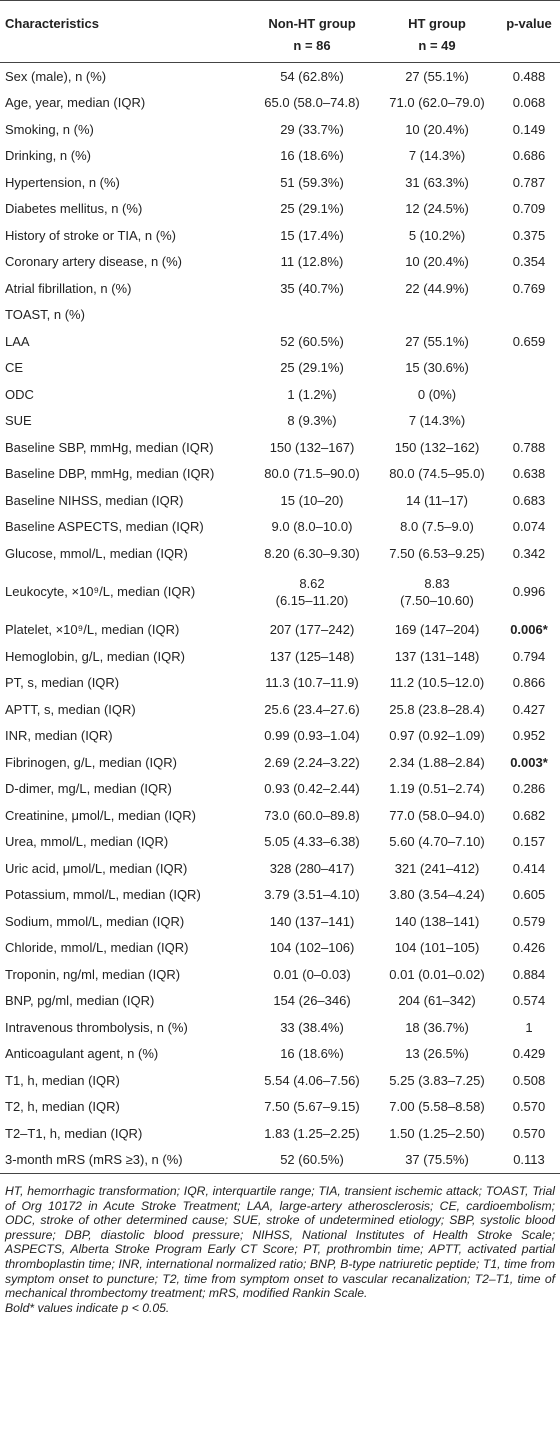 The width and height of the screenshot is (560, 1438). Describe the element at coordinates (312, 1107) in the screenshot. I see `table-cell: 7.50 (5.67–9.15)` at that location.